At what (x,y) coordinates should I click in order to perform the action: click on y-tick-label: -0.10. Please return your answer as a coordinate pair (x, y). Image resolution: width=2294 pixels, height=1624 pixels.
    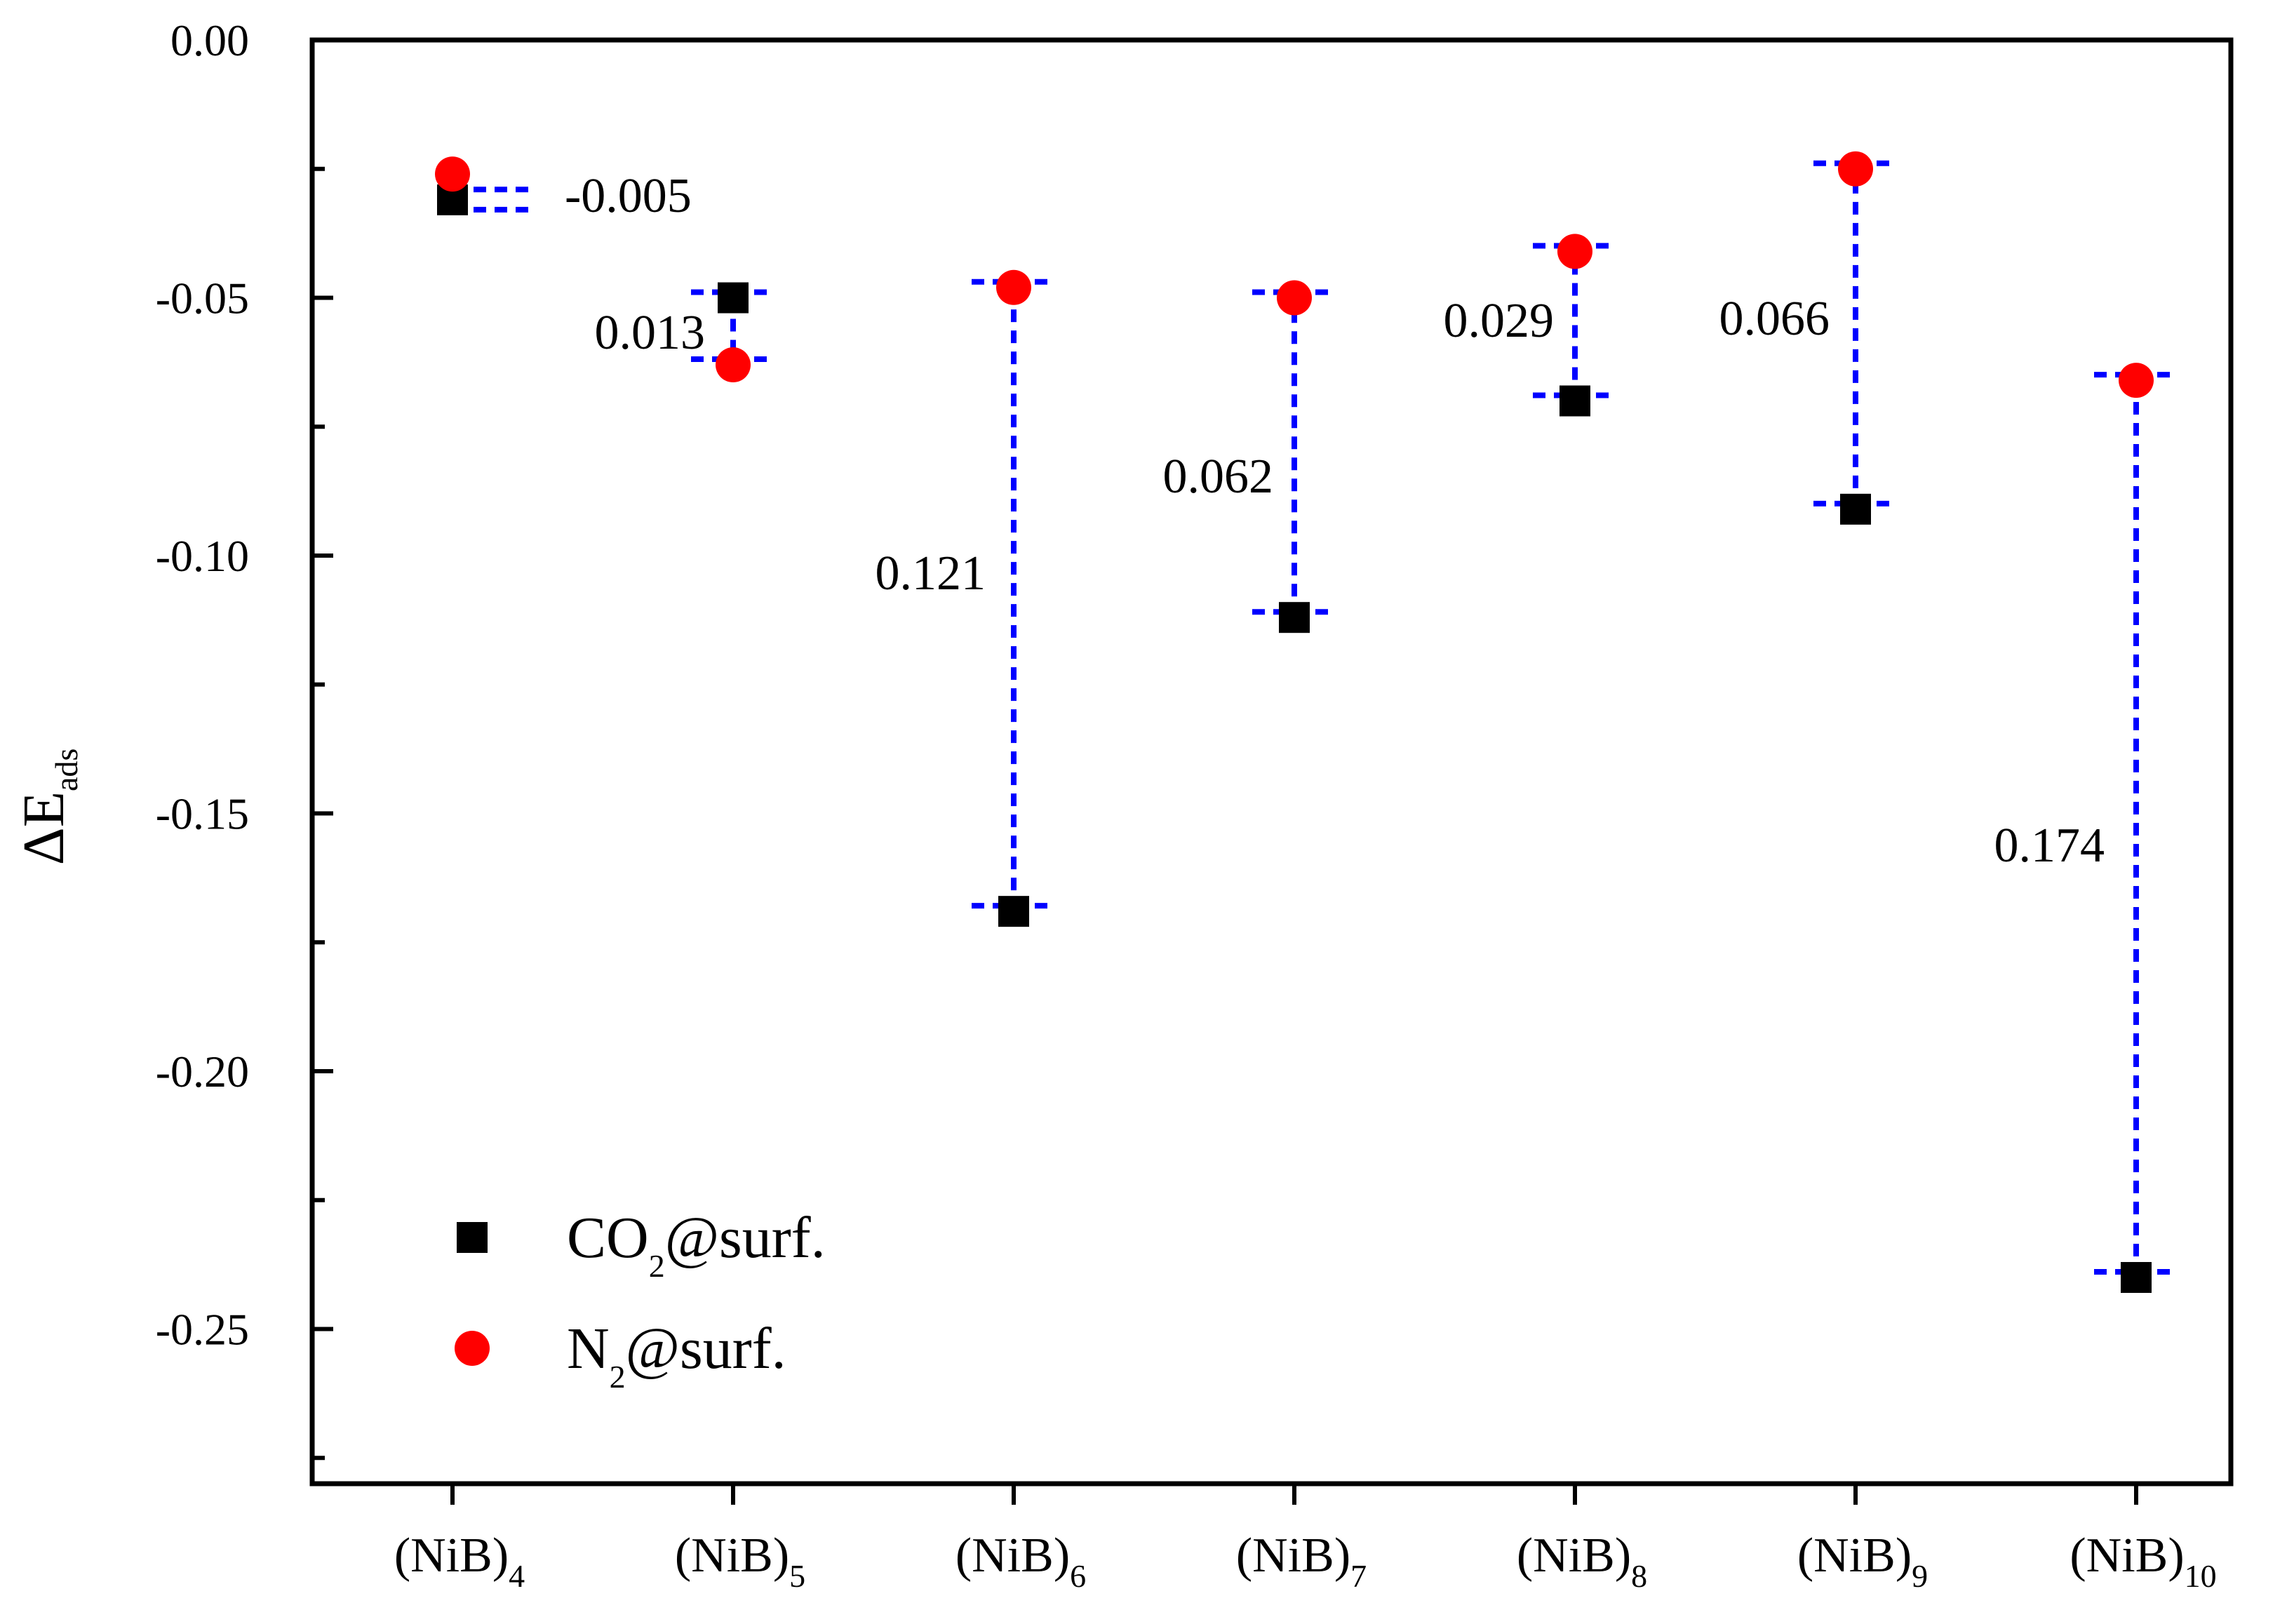
    Looking at the image, I should click on (202, 556).